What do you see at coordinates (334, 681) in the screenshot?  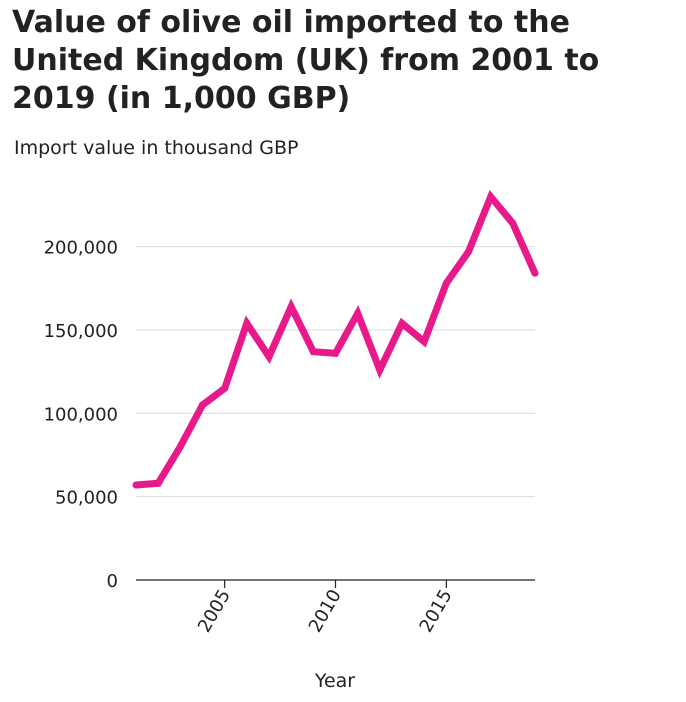 I see `x-axis-title: Year` at bounding box center [334, 681].